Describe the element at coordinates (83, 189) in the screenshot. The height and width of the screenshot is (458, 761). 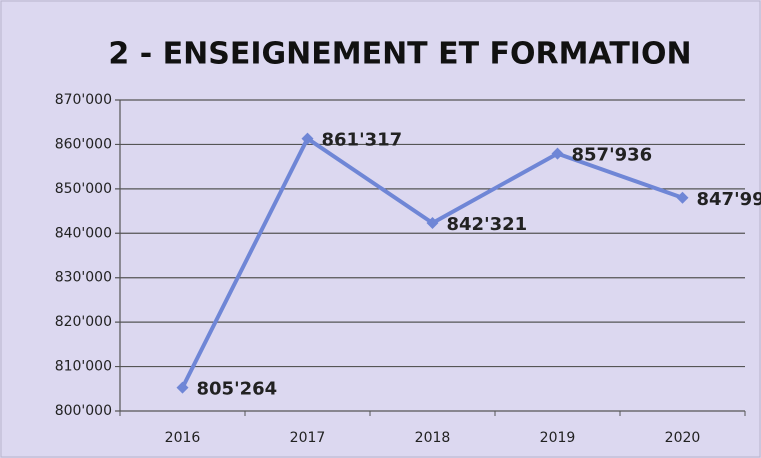
I see `y-tick-label: 850'000` at that location.